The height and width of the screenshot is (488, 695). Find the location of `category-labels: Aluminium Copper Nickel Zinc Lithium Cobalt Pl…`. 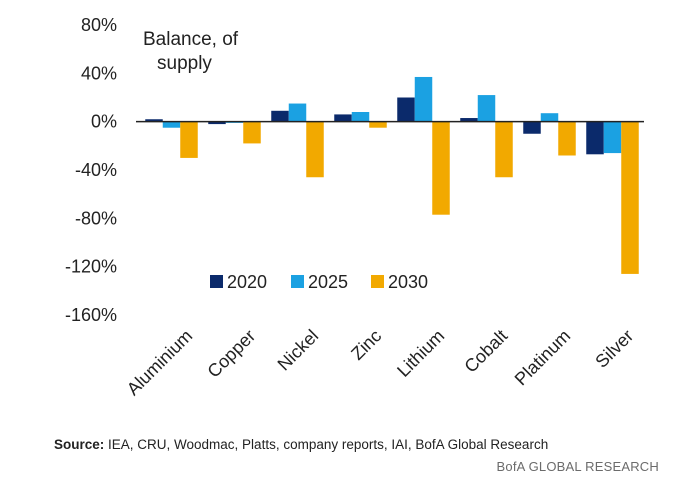

category-labels: Aluminium Copper Nickel Zinc Lithium Cobalt Pl… is located at coordinates (380, 363).